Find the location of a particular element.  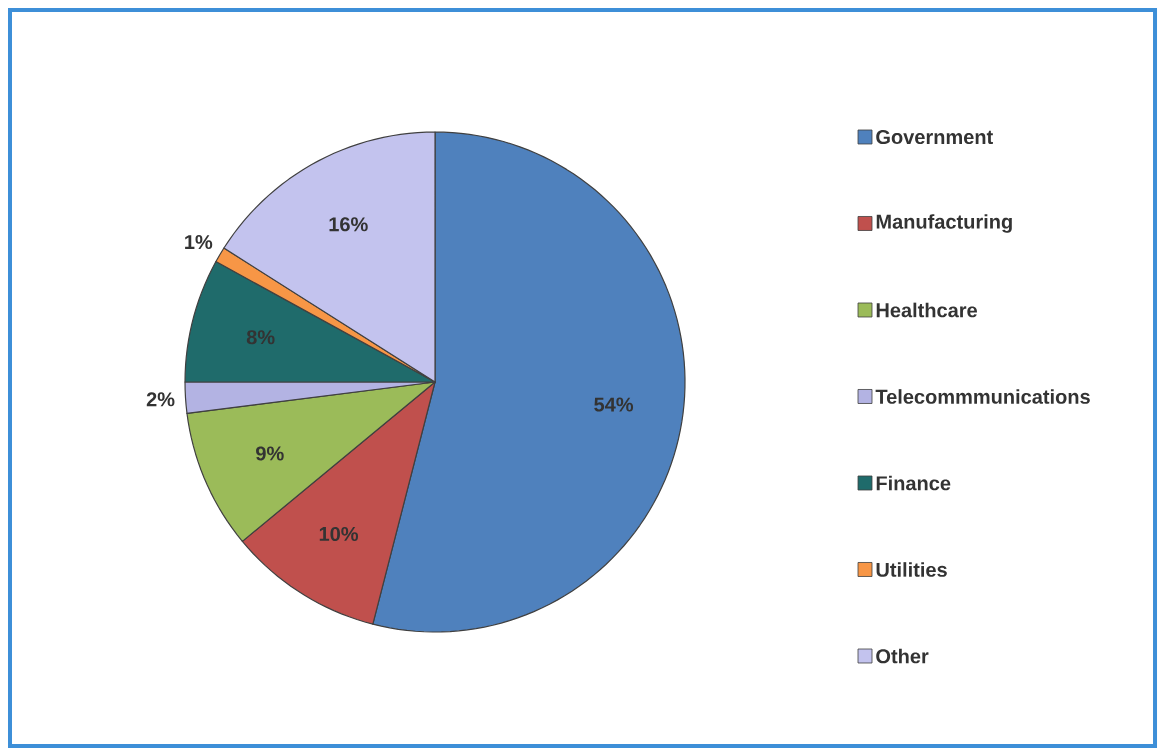

legend-label: Government is located at coordinates (934, 137).